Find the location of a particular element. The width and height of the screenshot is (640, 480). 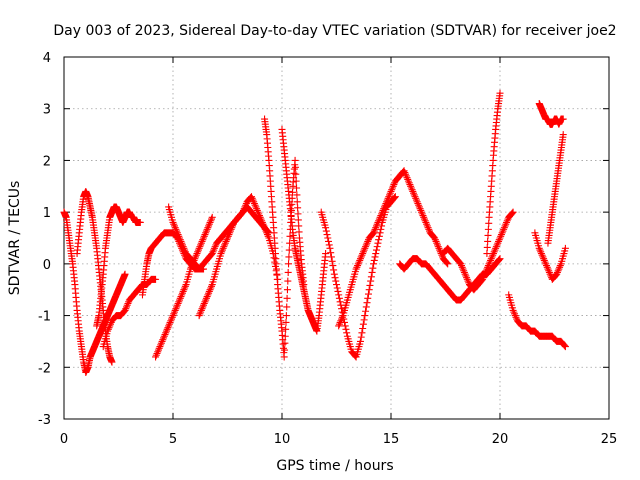

series-prn-i is located at coordinates (284, 238).